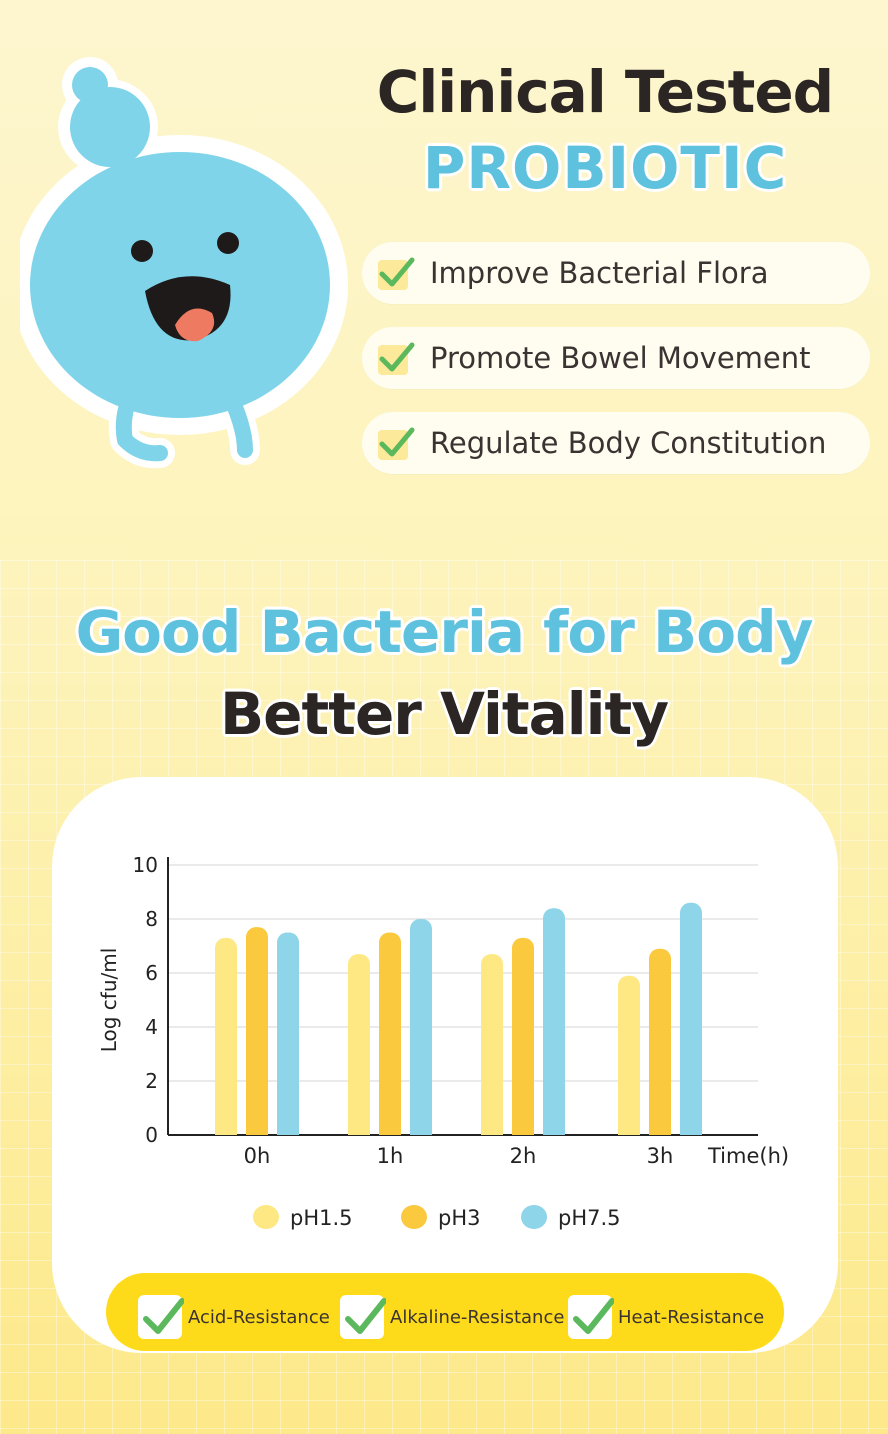 The height and width of the screenshot is (1434, 888). What do you see at coordinates (151, 973) in the screenshot?
I see `y-tick-label: 6` at bounding box center [151, 973].